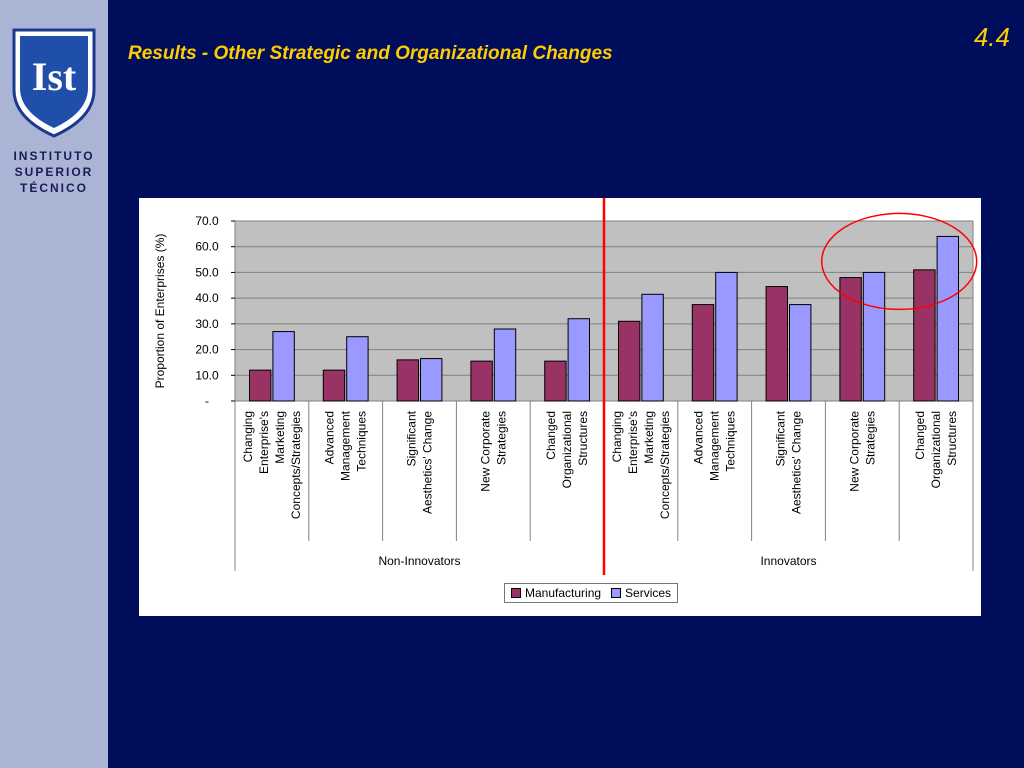 The width and height of the screenshot is (1024, 768). I want to click on category-label-4: Changed Organizational Structures, so click(567, 449).